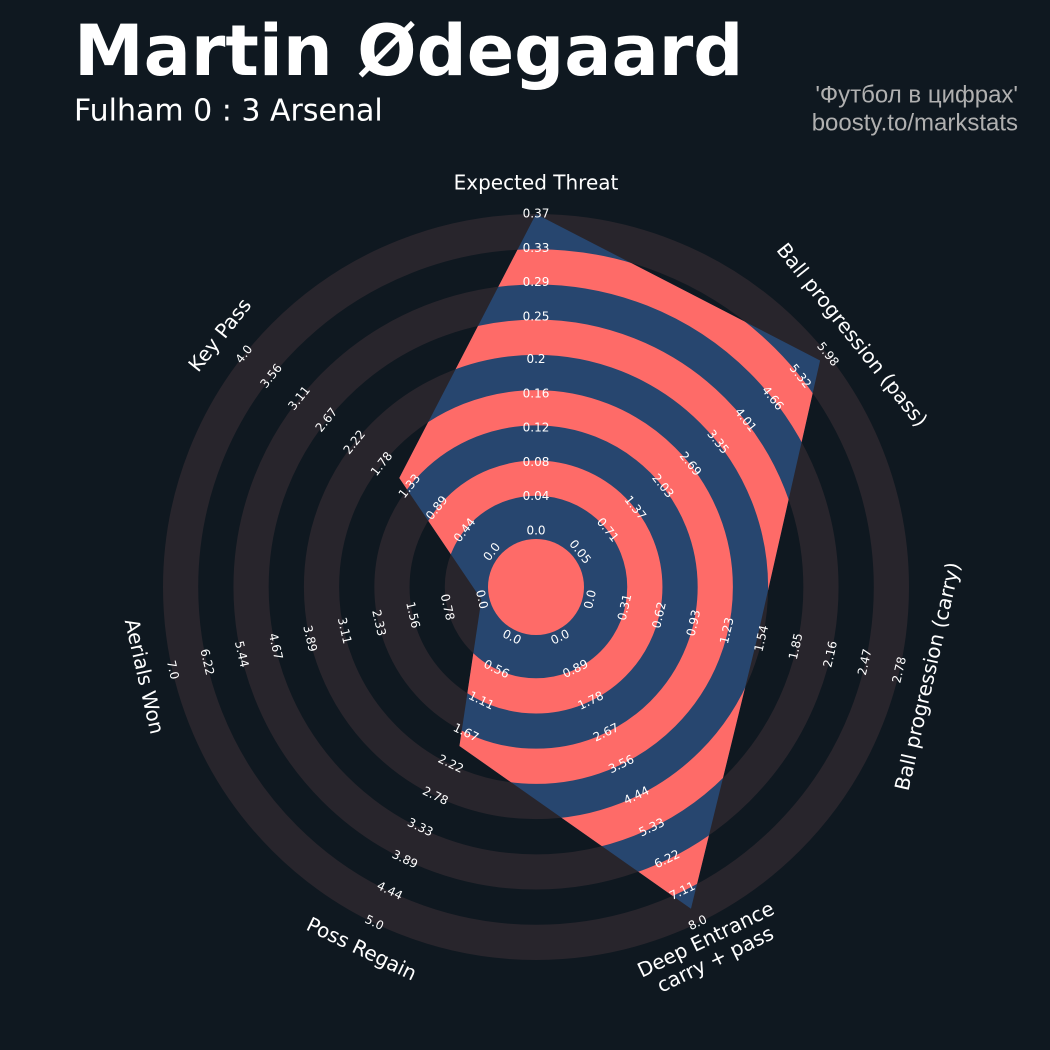 The height and width of the screenshot is (1050, 1050). What do you see at coordinates (535, 359) in the screenshot?
I see `tick-label: 0.2` at bounding box center [535, 359].